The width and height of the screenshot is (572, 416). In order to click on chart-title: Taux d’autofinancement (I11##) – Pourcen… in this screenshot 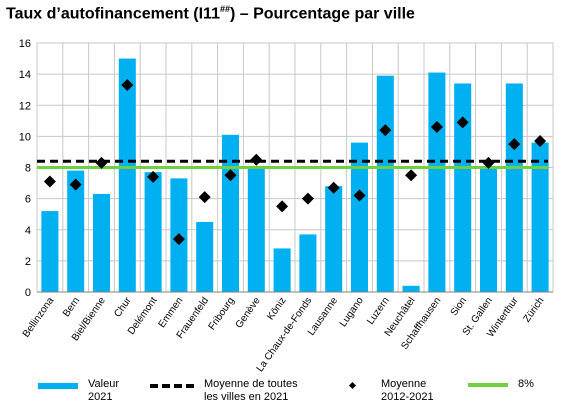, I will do `click(210, 13)`.